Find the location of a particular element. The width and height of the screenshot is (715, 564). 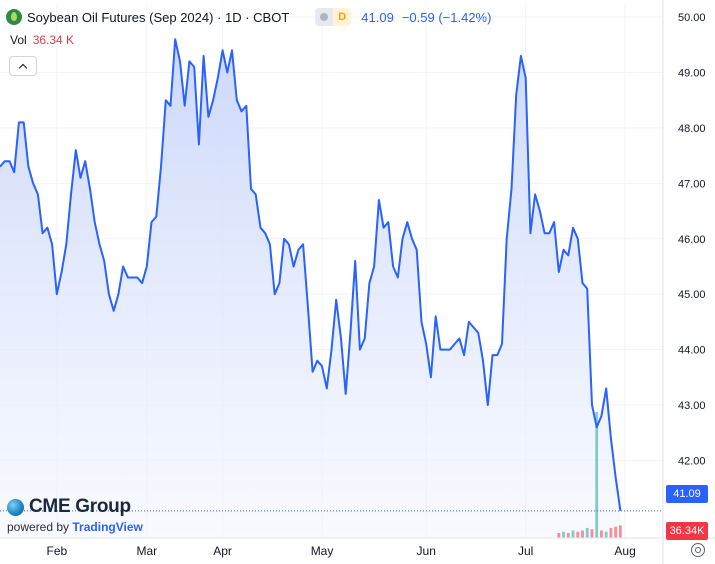

y-tick-label: 47.00 is located at coordinates (692, 184).